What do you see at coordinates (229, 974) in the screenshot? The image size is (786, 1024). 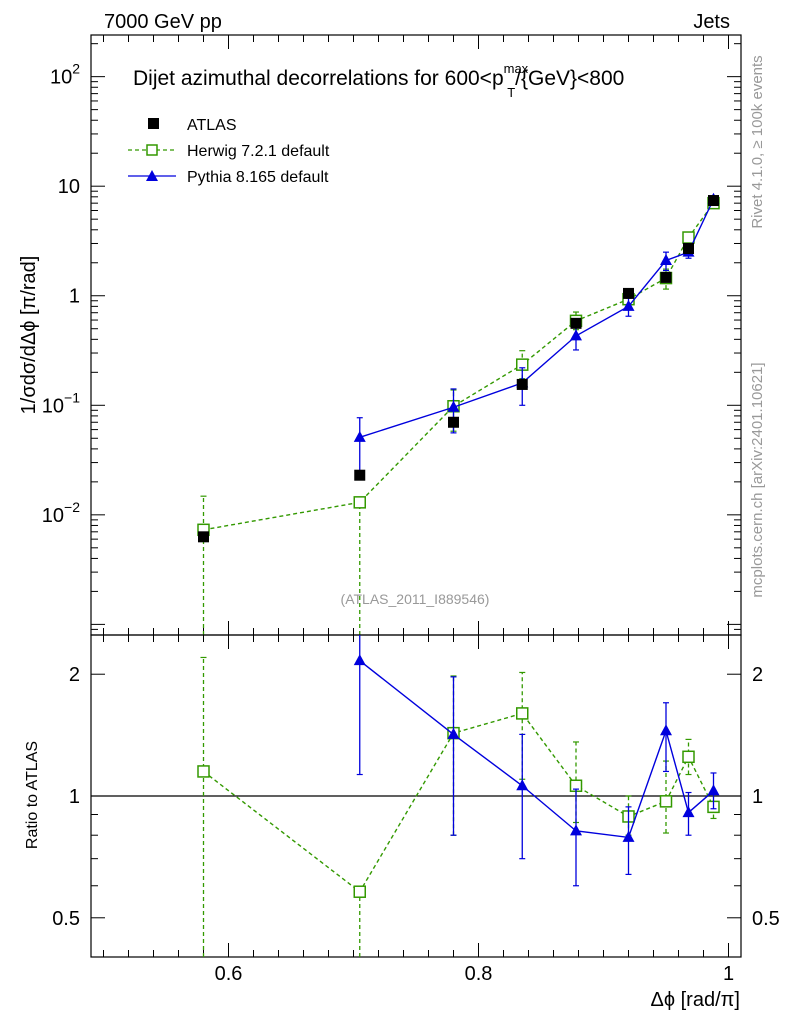 I see `x-tick-label: 0.6` at bounding box center [229, 974].